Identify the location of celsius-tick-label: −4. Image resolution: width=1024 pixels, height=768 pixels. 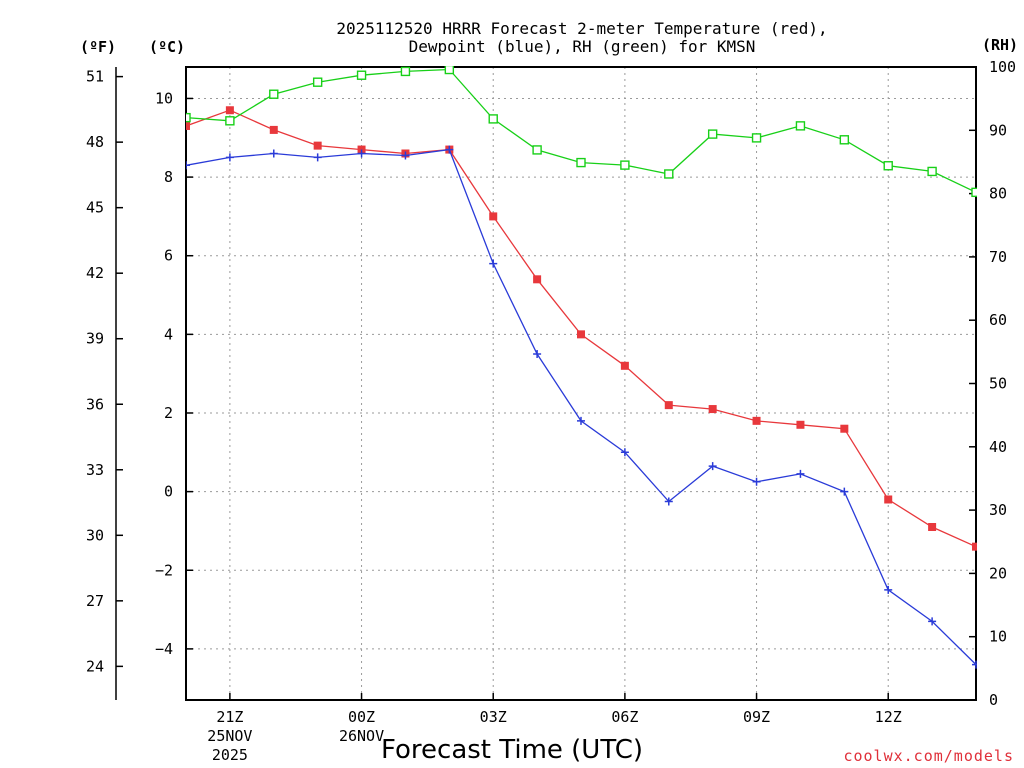
(164, 649).